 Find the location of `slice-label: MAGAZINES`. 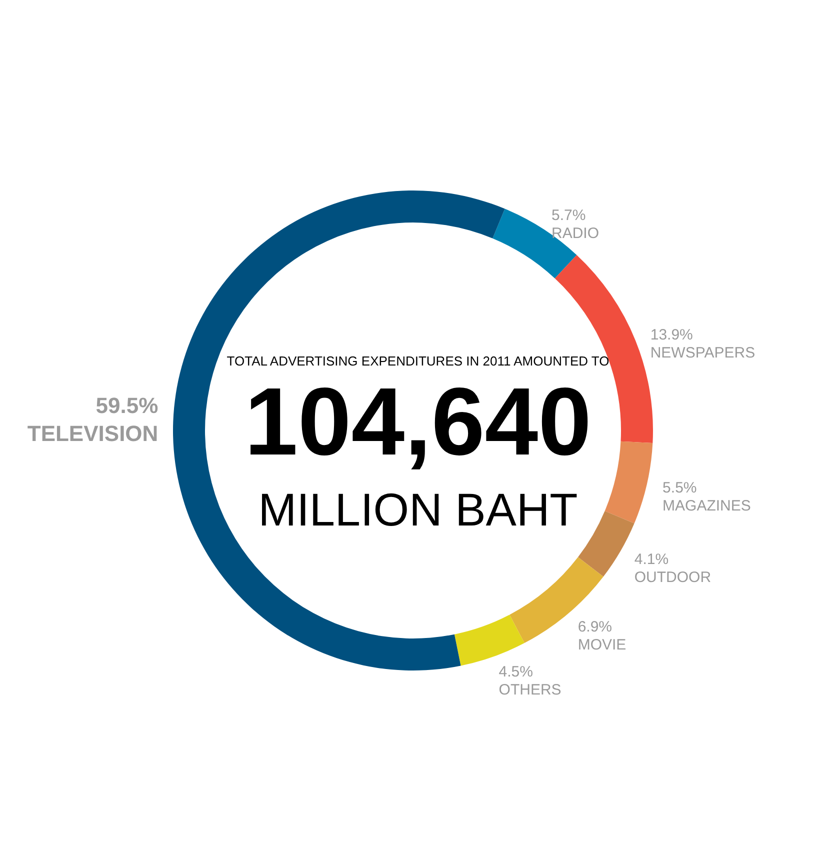

slice-label: MAGAZINES is located at coordinates (706, 506).